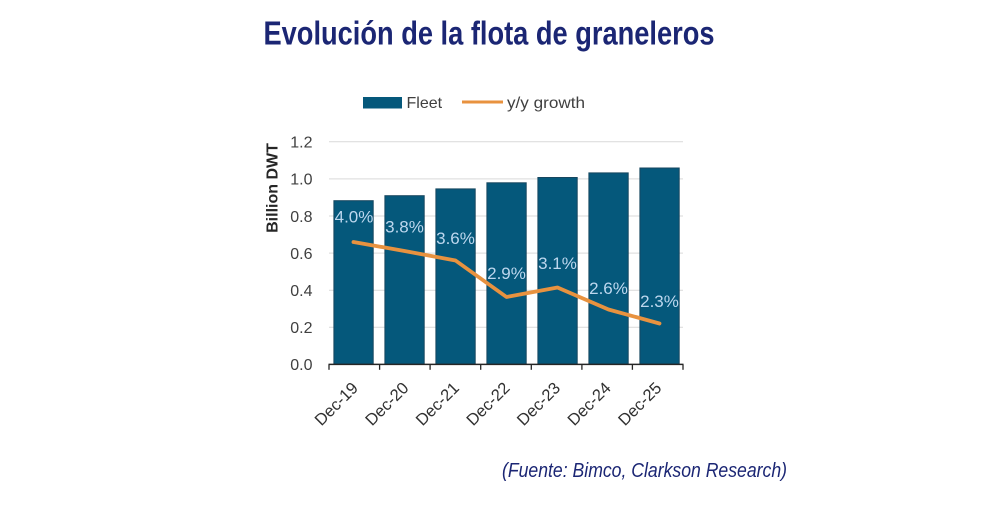  I want to click on svg-text: 3.6%, so click(455, 238).